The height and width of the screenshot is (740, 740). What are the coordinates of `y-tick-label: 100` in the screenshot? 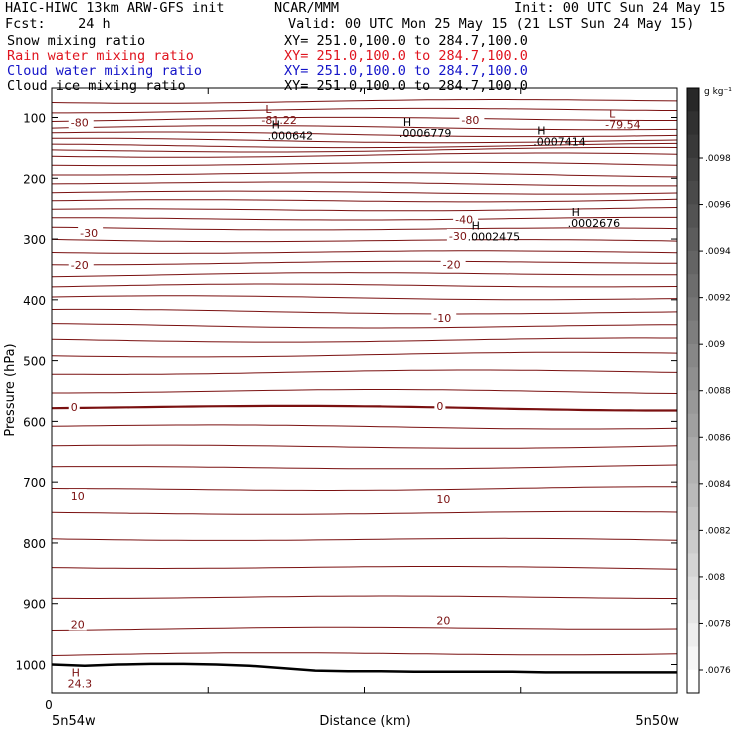 It's located at (34, 119).